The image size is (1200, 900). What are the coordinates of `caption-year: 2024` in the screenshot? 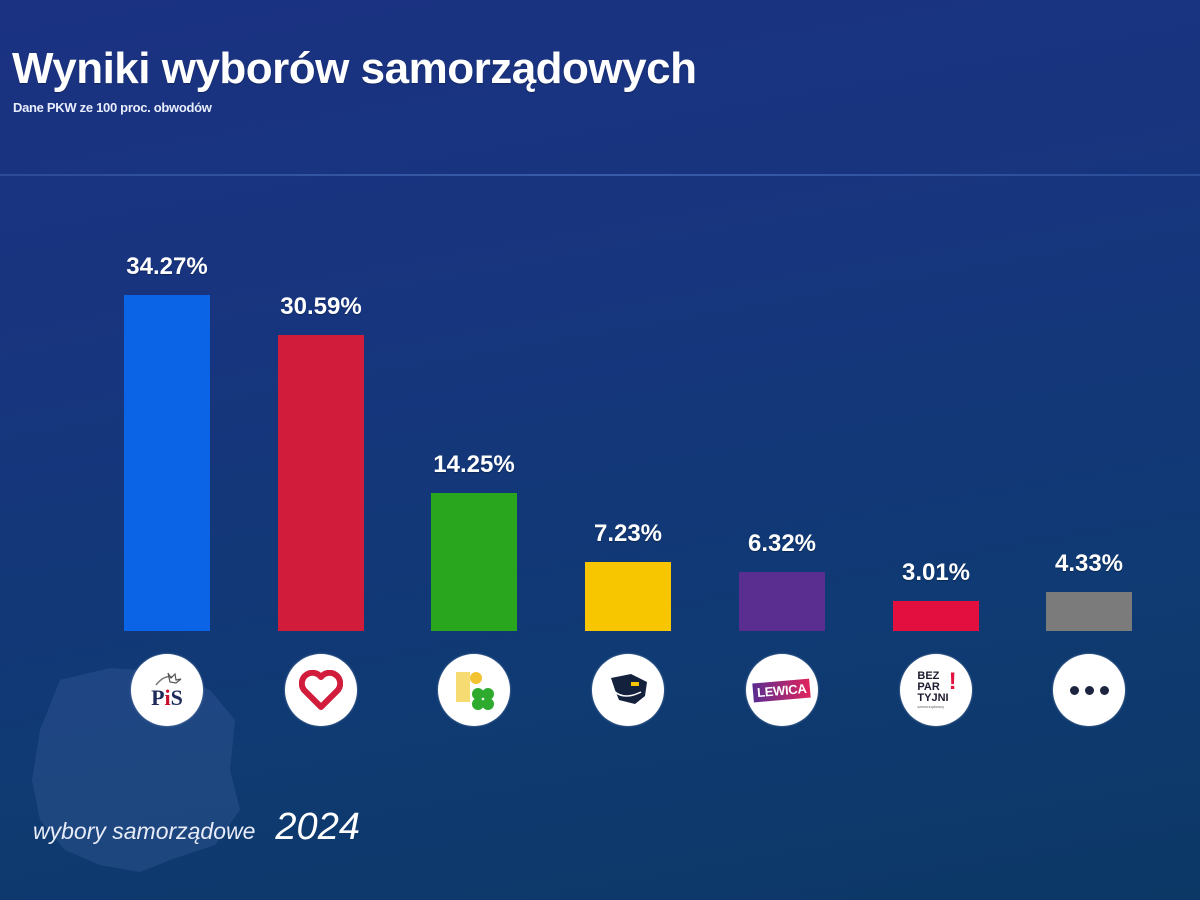 It's located at (317, 827).